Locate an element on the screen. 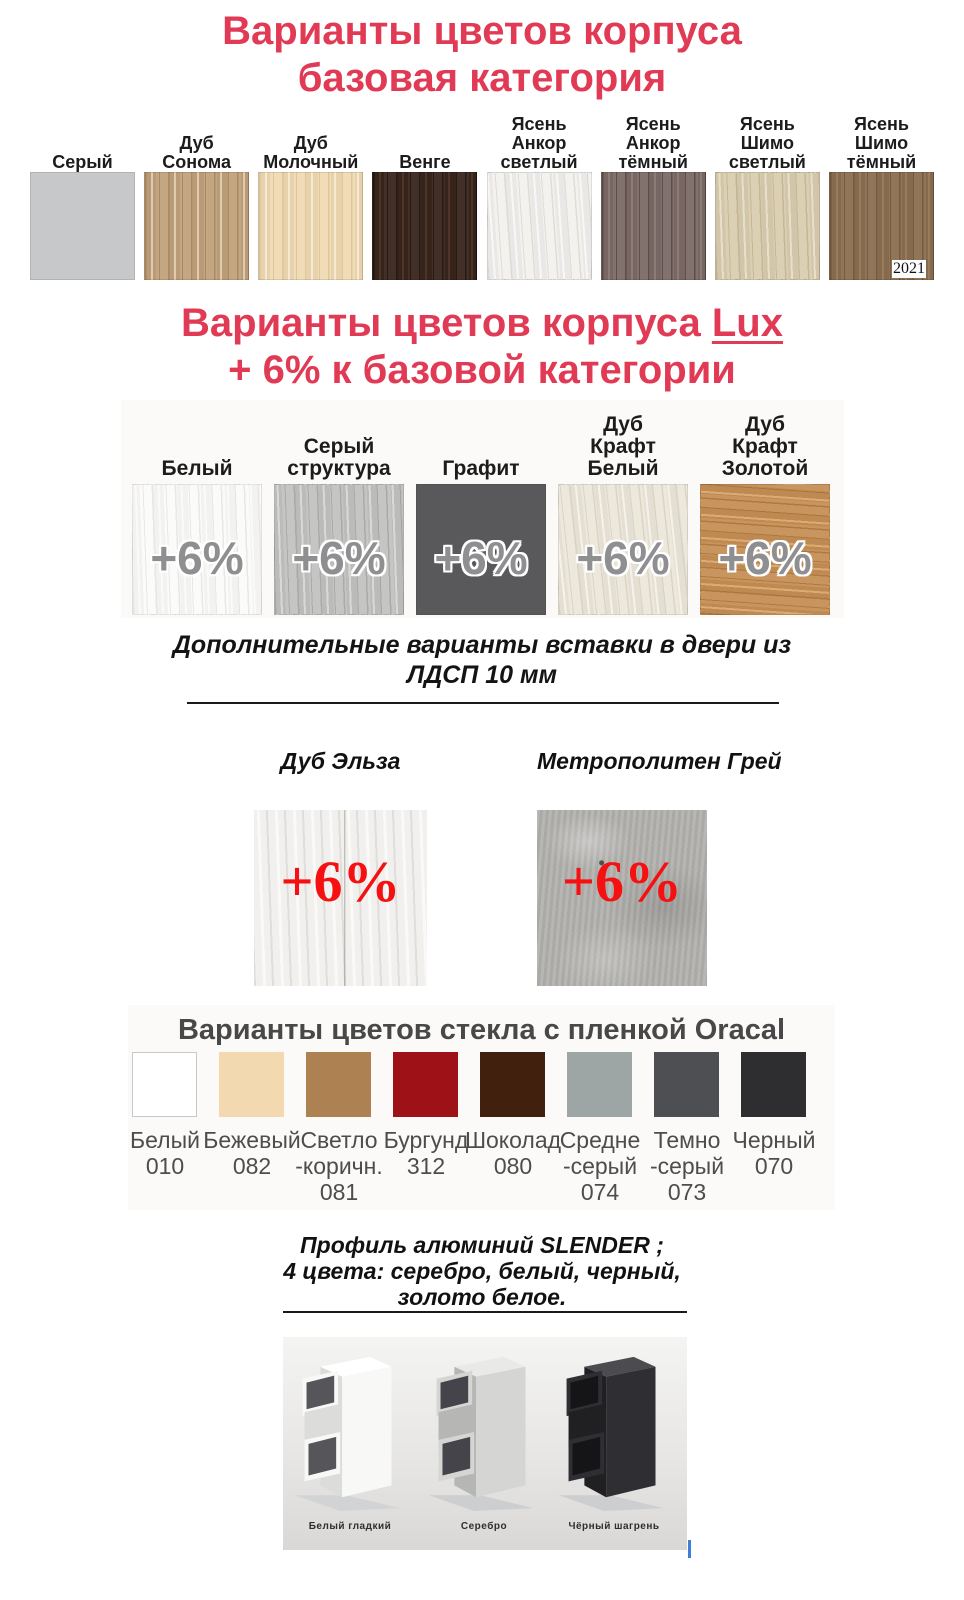 This screenshot has height=1600, width=964. swatch-label: Дуб Сонома is located at coordinates (196, 152).